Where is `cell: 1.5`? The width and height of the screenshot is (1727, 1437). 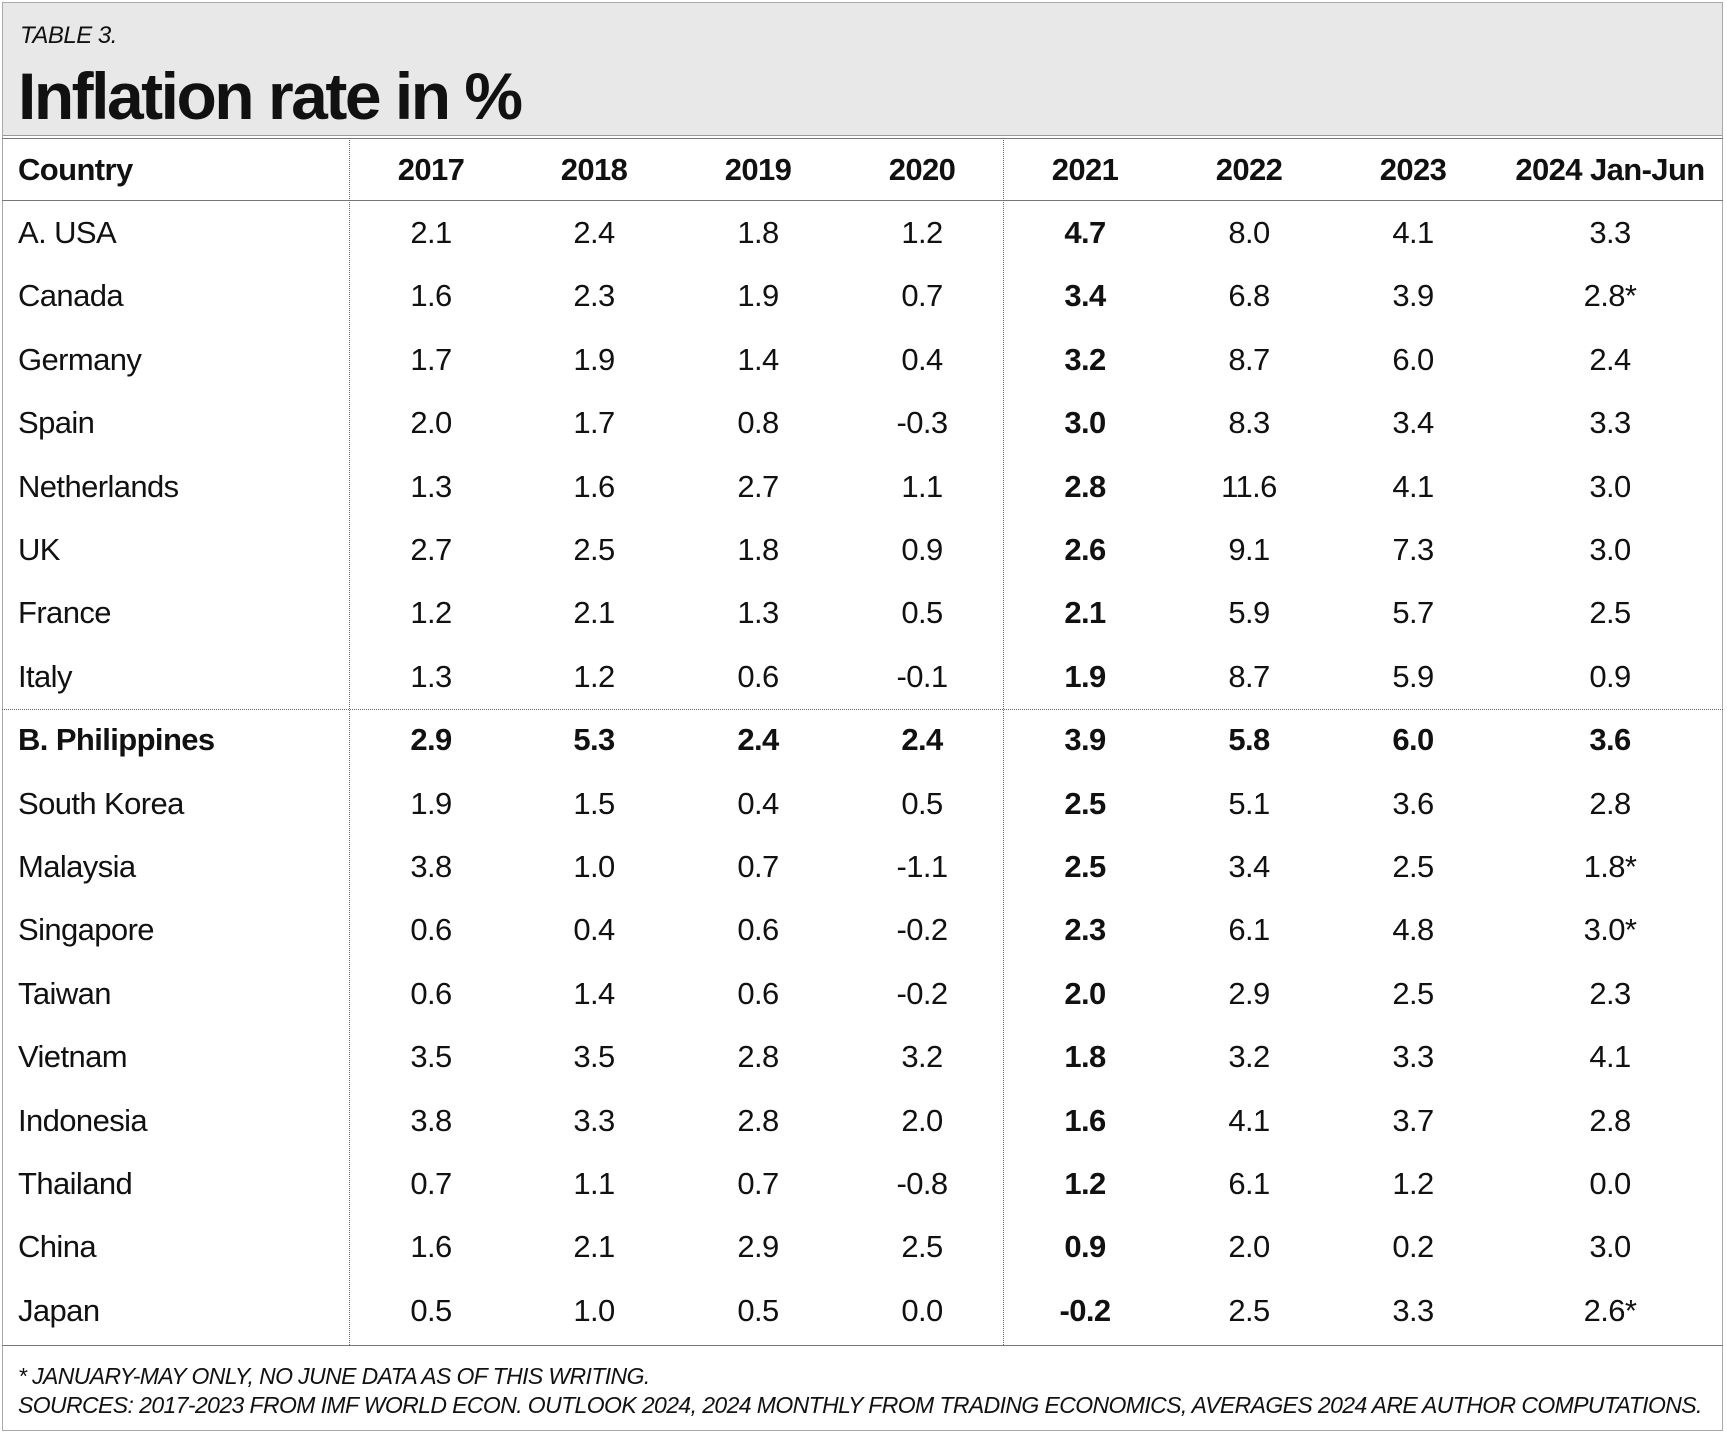
cell: 1.5 is located at coordinates (594, 803).